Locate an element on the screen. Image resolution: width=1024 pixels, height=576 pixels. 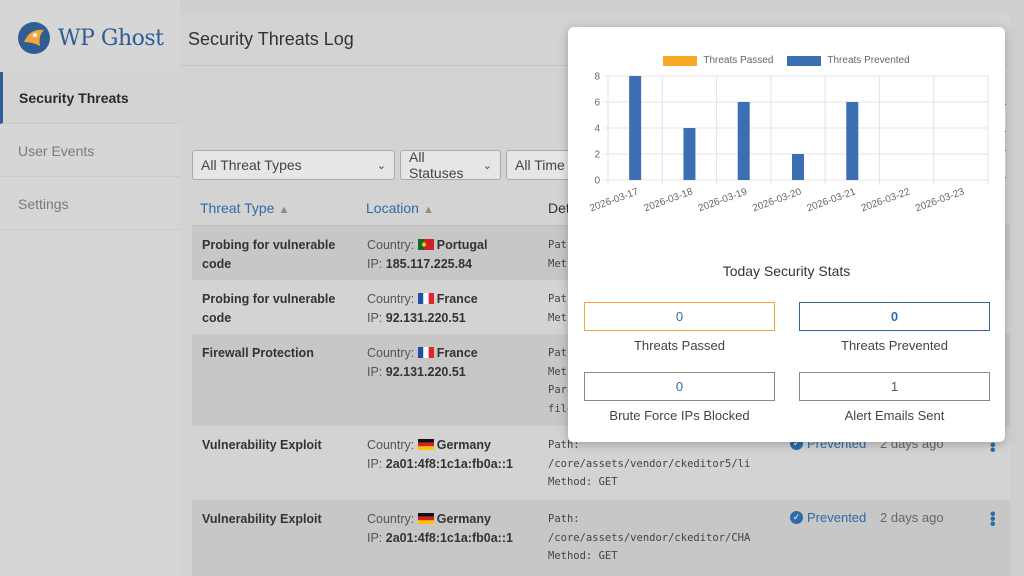
column-threat-type: Threat Type ▲︎ is located at coordinates (244, 208).